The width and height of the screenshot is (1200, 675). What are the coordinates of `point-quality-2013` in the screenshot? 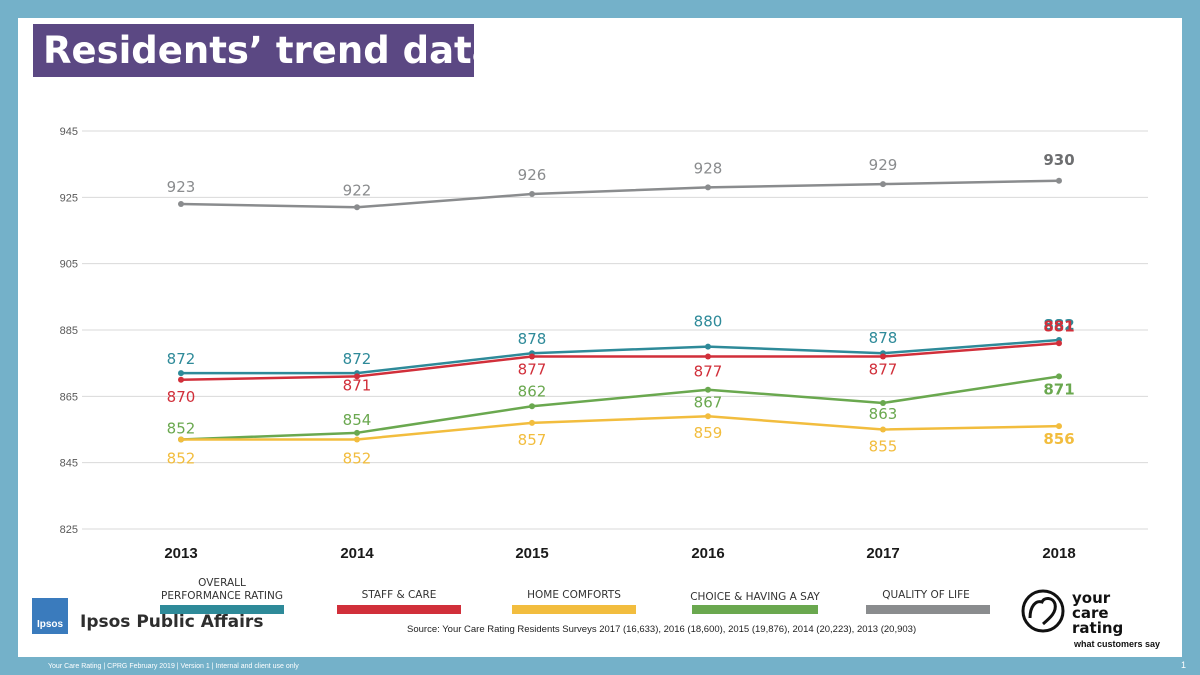 It's located at (181, 203).